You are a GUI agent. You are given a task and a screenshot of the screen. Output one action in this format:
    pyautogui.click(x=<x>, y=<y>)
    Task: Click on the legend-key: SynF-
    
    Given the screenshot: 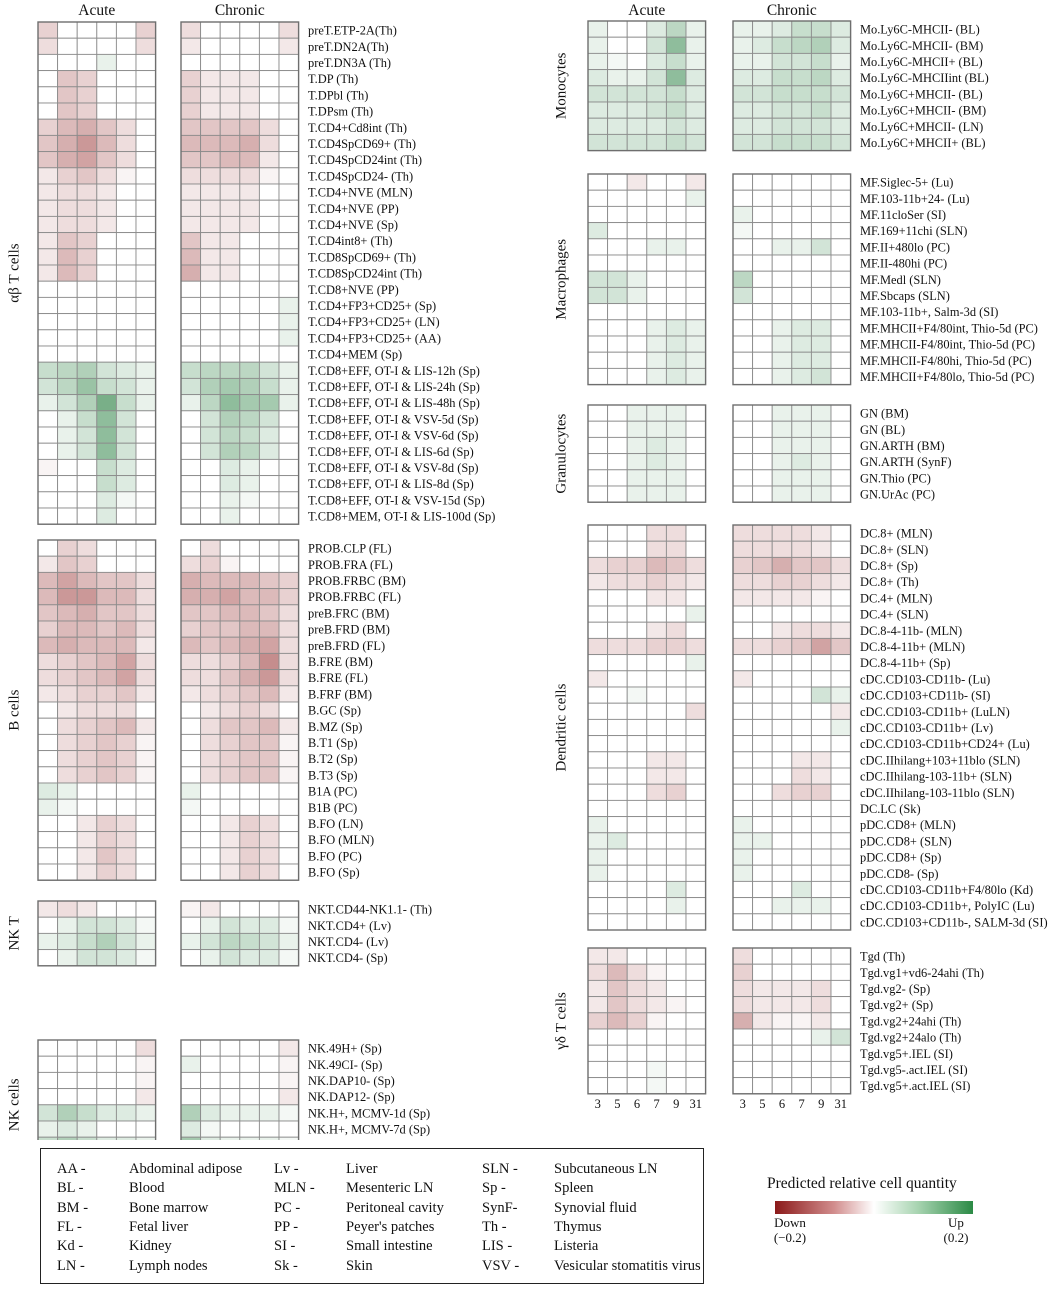 What is the action you would take?
    pyautogui.click(x=500, y=1207)
    